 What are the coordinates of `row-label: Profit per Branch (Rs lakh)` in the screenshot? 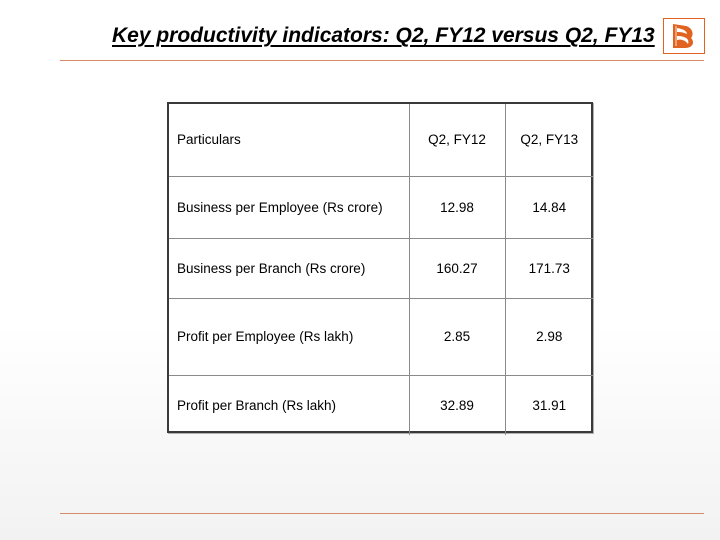 It's located at (289, 404).